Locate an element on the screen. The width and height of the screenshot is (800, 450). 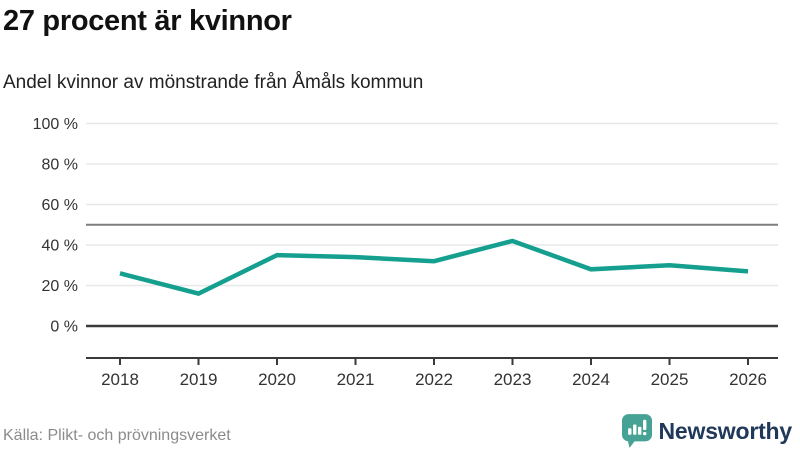
newsworthy-logo-icon is located at coordinates (636, 431).